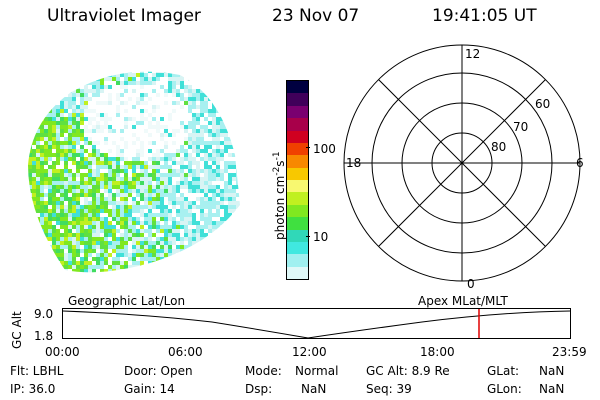  I want to click on colorbar, so click(297, 180).